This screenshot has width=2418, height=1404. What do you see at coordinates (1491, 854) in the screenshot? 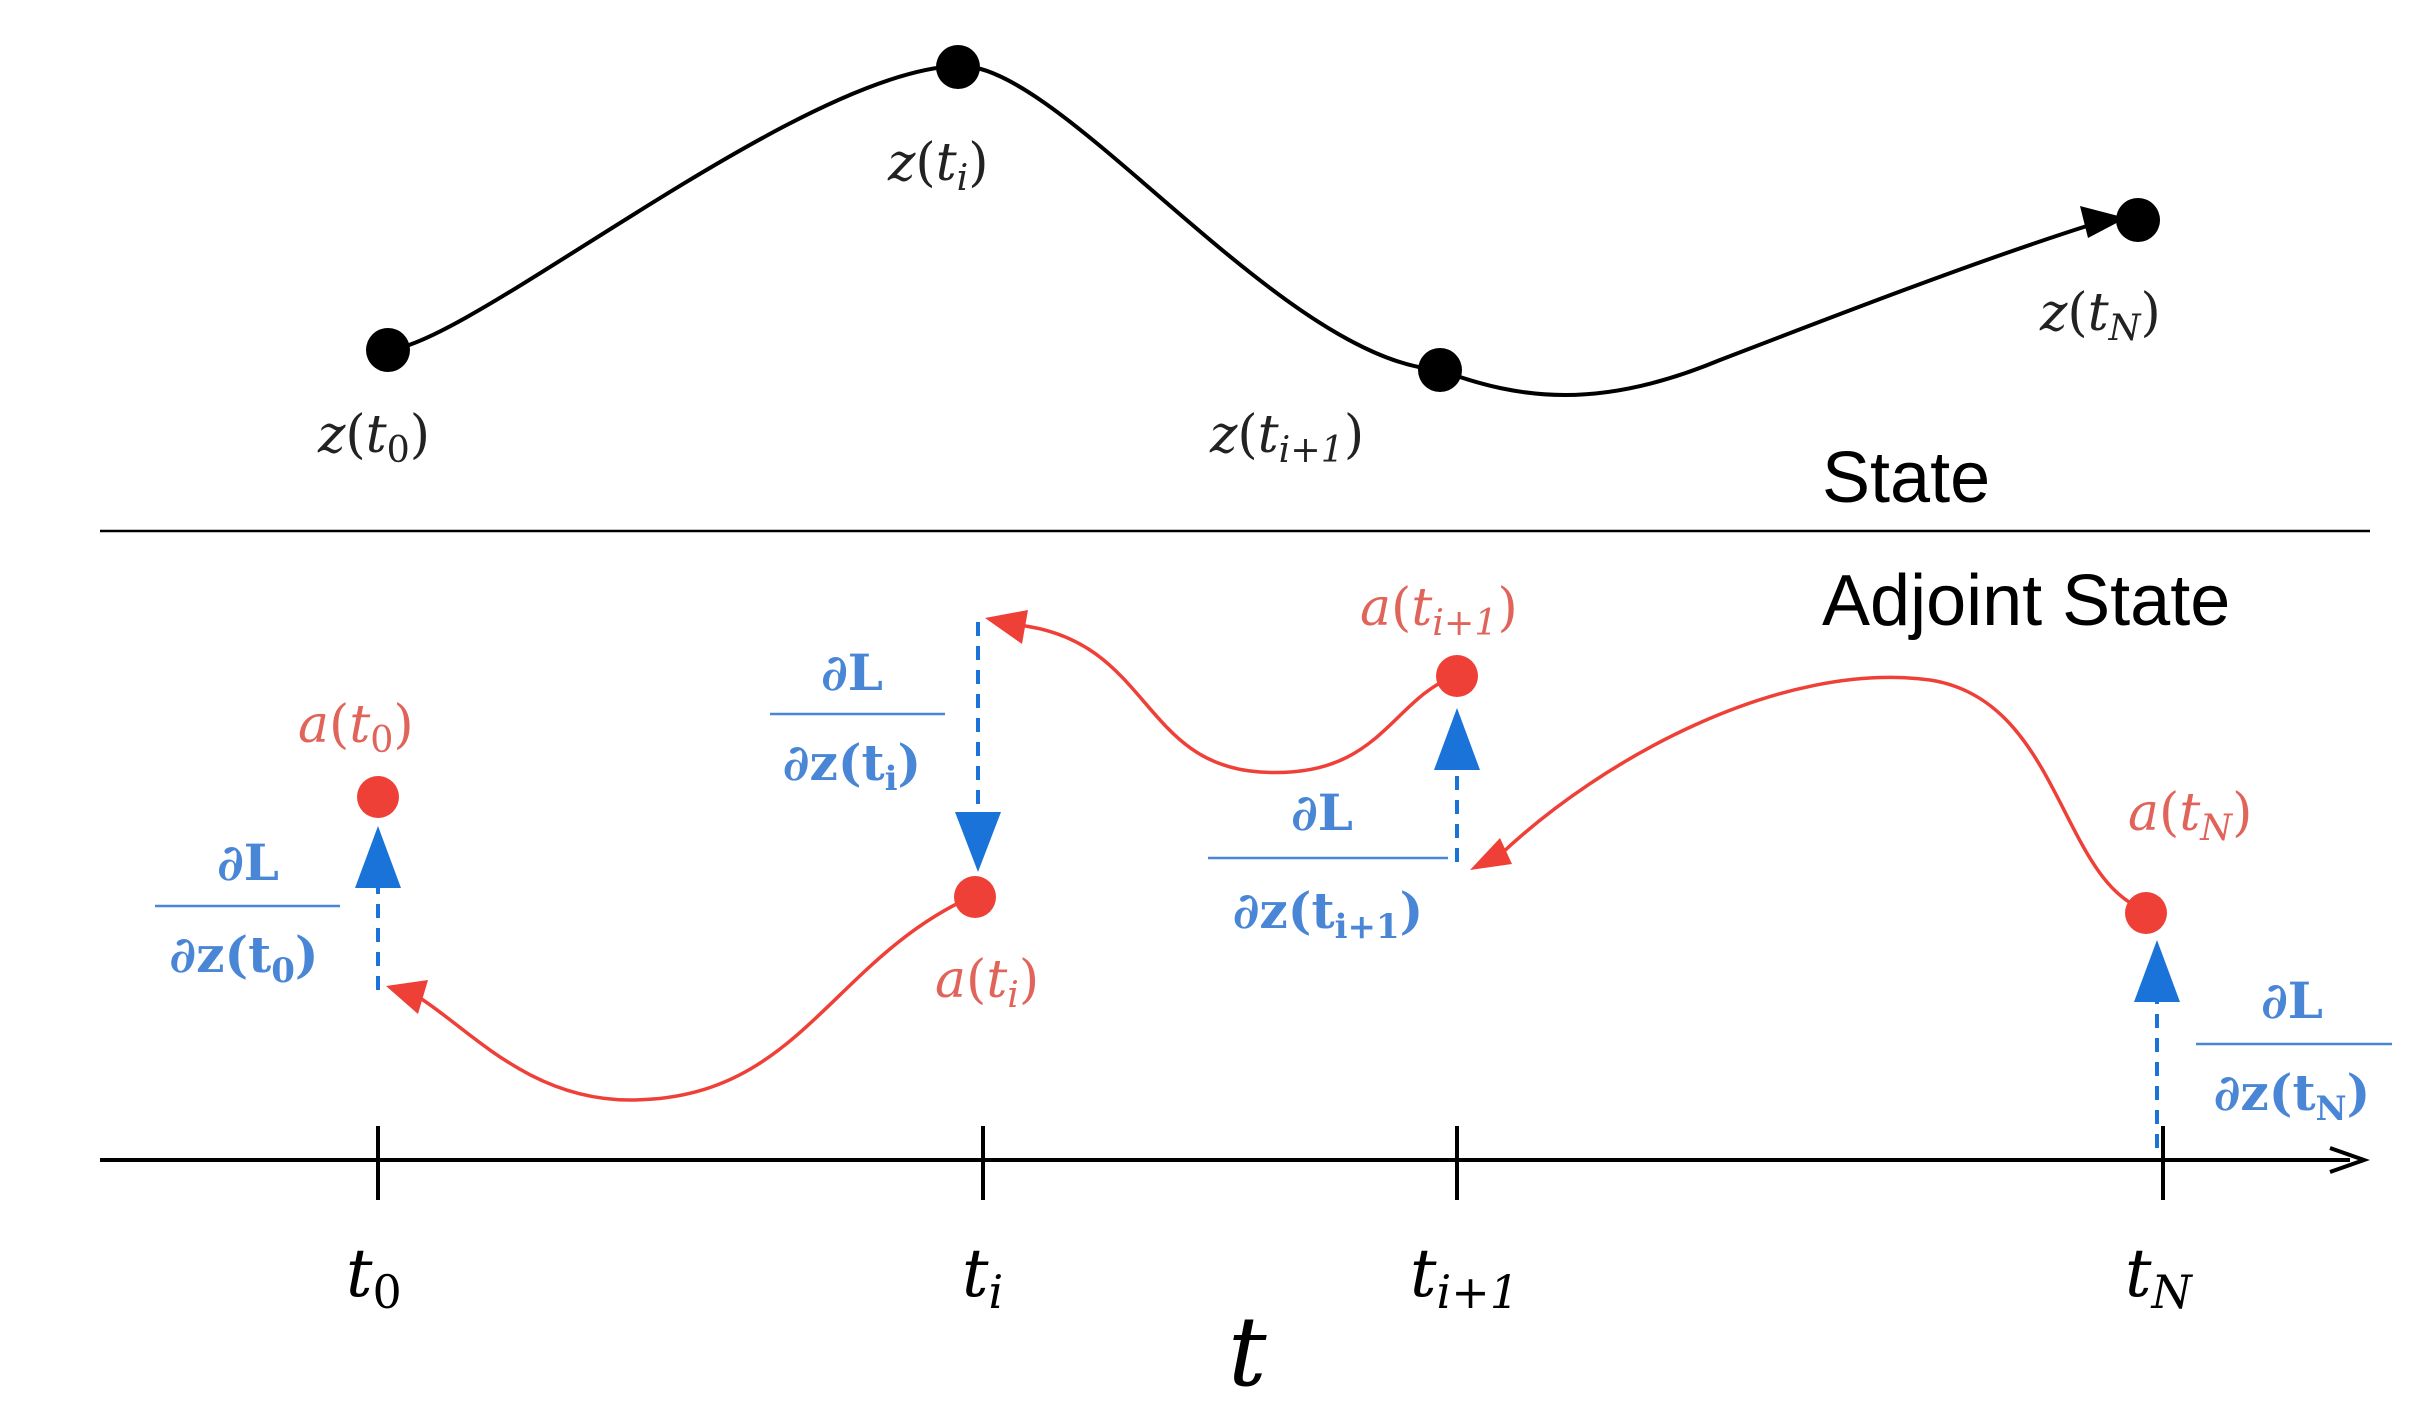
I see `adjoint-arrowhead-ti1` at bounding box center [1491, 854].